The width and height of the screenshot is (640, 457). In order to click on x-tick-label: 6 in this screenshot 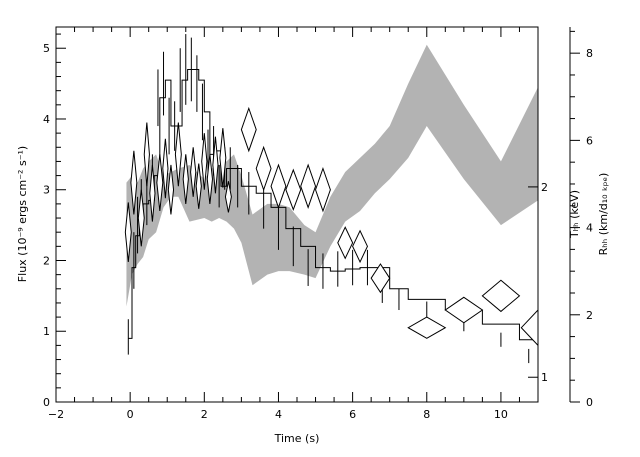, I will do `click(352, 414)`.